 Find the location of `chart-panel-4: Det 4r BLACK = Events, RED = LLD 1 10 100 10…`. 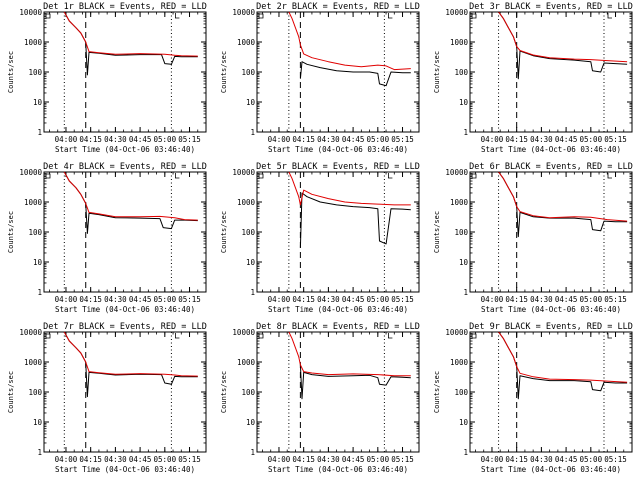

chart-panel-4: Det 4r BLACK = Events, RED = LLD 1 10 100 10… is located at coordinates (107, 238).